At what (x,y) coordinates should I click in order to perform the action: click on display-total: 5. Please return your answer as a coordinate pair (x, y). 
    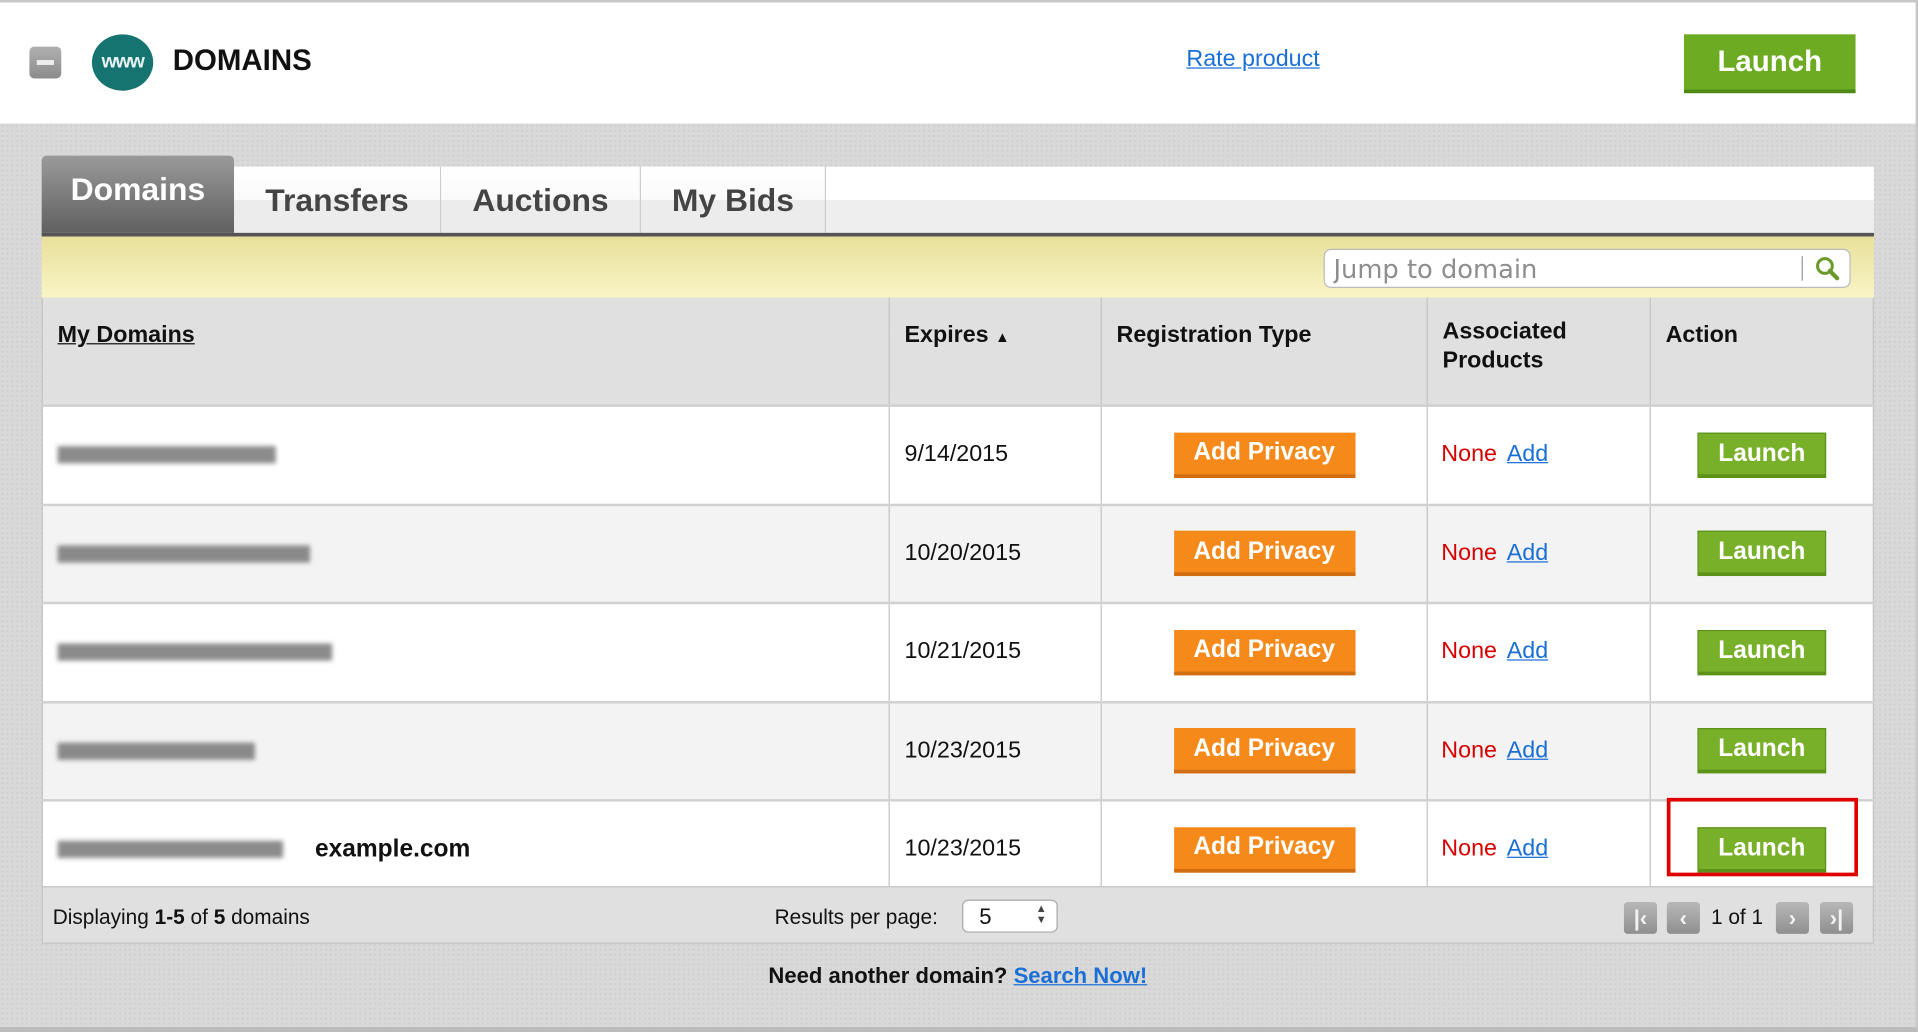
    Looking at the image, I should click on (219, 917).